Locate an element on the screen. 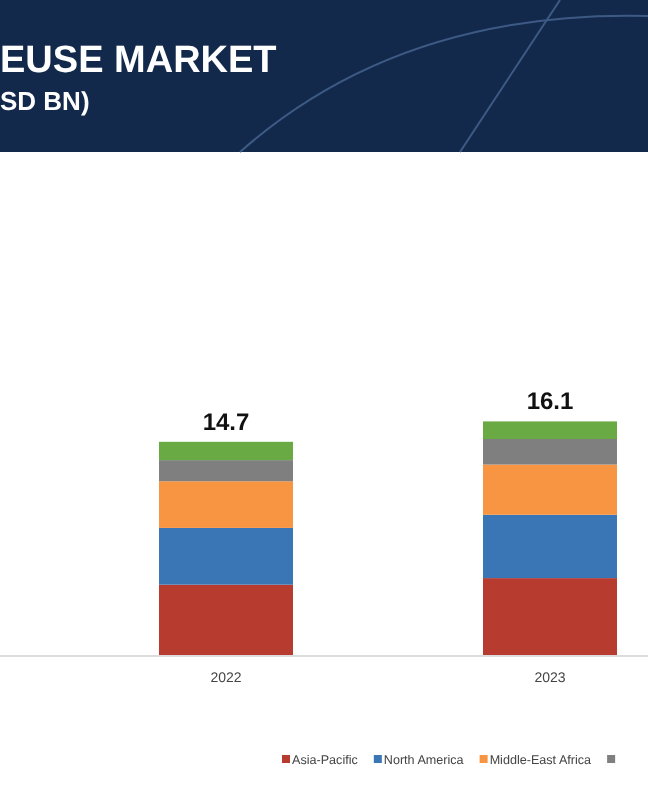 The height and width of the screenshot is (810, 648). chart-title: EUSE MARKET is located at coordinates (139, 61).